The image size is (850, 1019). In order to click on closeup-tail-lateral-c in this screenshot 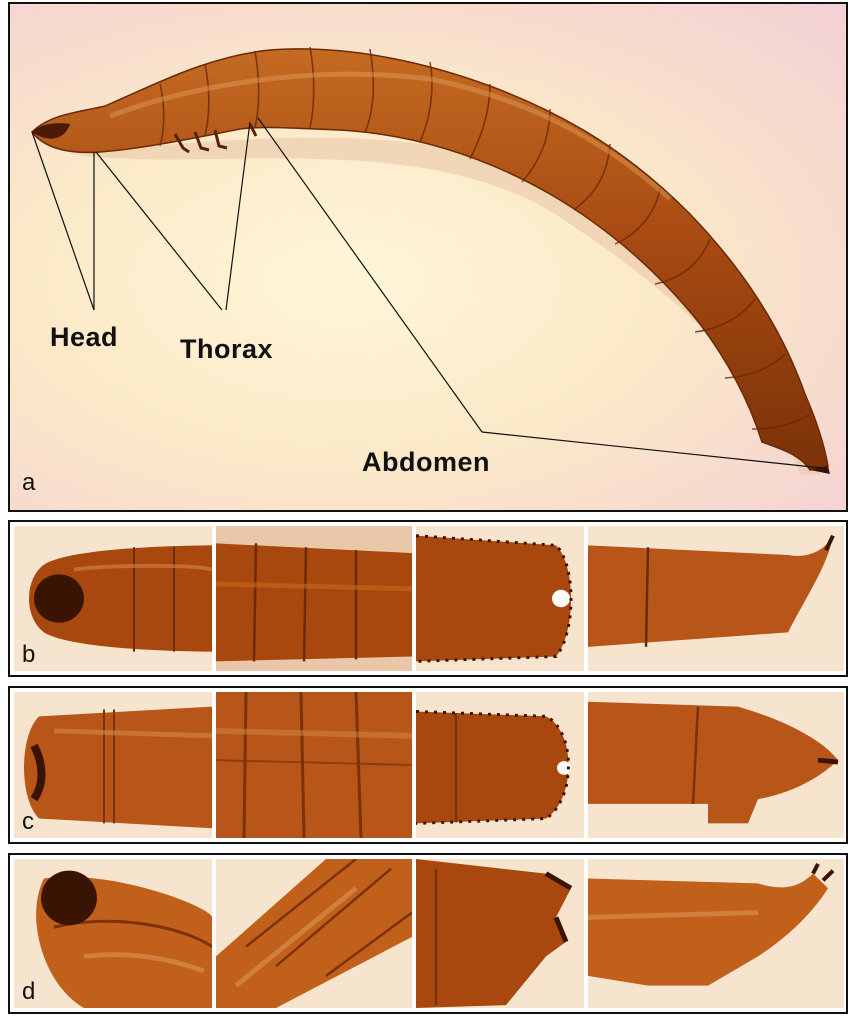, I will do `click(716, 765)`.